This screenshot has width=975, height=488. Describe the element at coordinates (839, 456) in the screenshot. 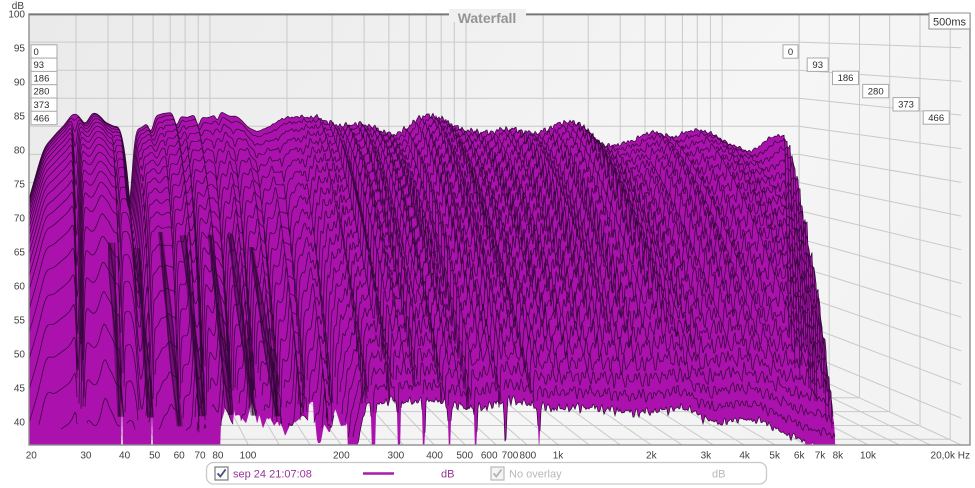

I see `svg-text: 8k` at that location.